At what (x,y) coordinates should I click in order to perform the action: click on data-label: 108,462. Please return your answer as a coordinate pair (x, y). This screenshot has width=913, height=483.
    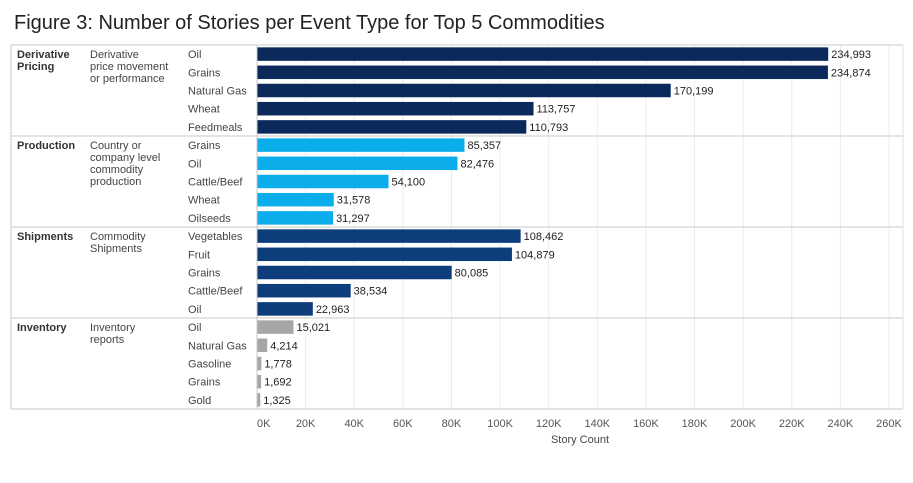
    Looking at the image, I should click on (544, 237).